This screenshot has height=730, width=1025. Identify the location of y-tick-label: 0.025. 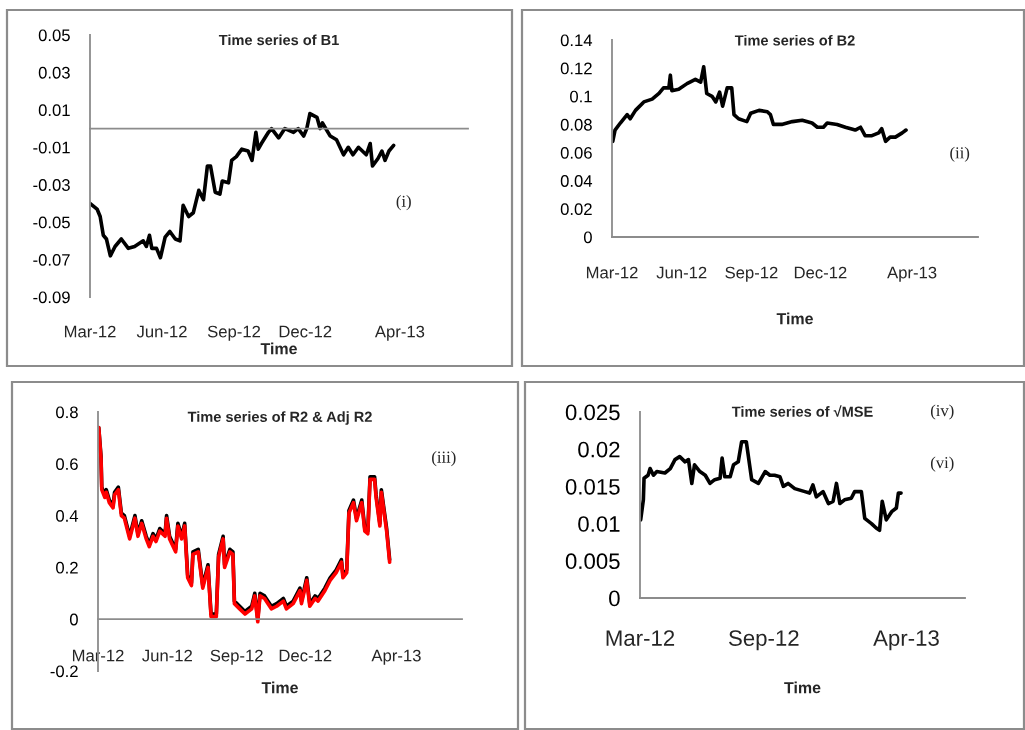
(592, 412).